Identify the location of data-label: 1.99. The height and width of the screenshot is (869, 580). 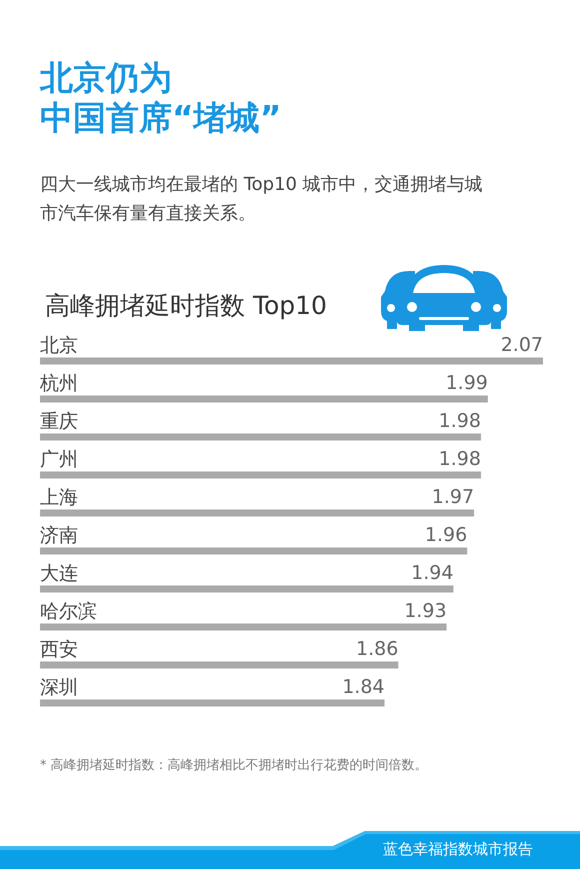
(467, 383).